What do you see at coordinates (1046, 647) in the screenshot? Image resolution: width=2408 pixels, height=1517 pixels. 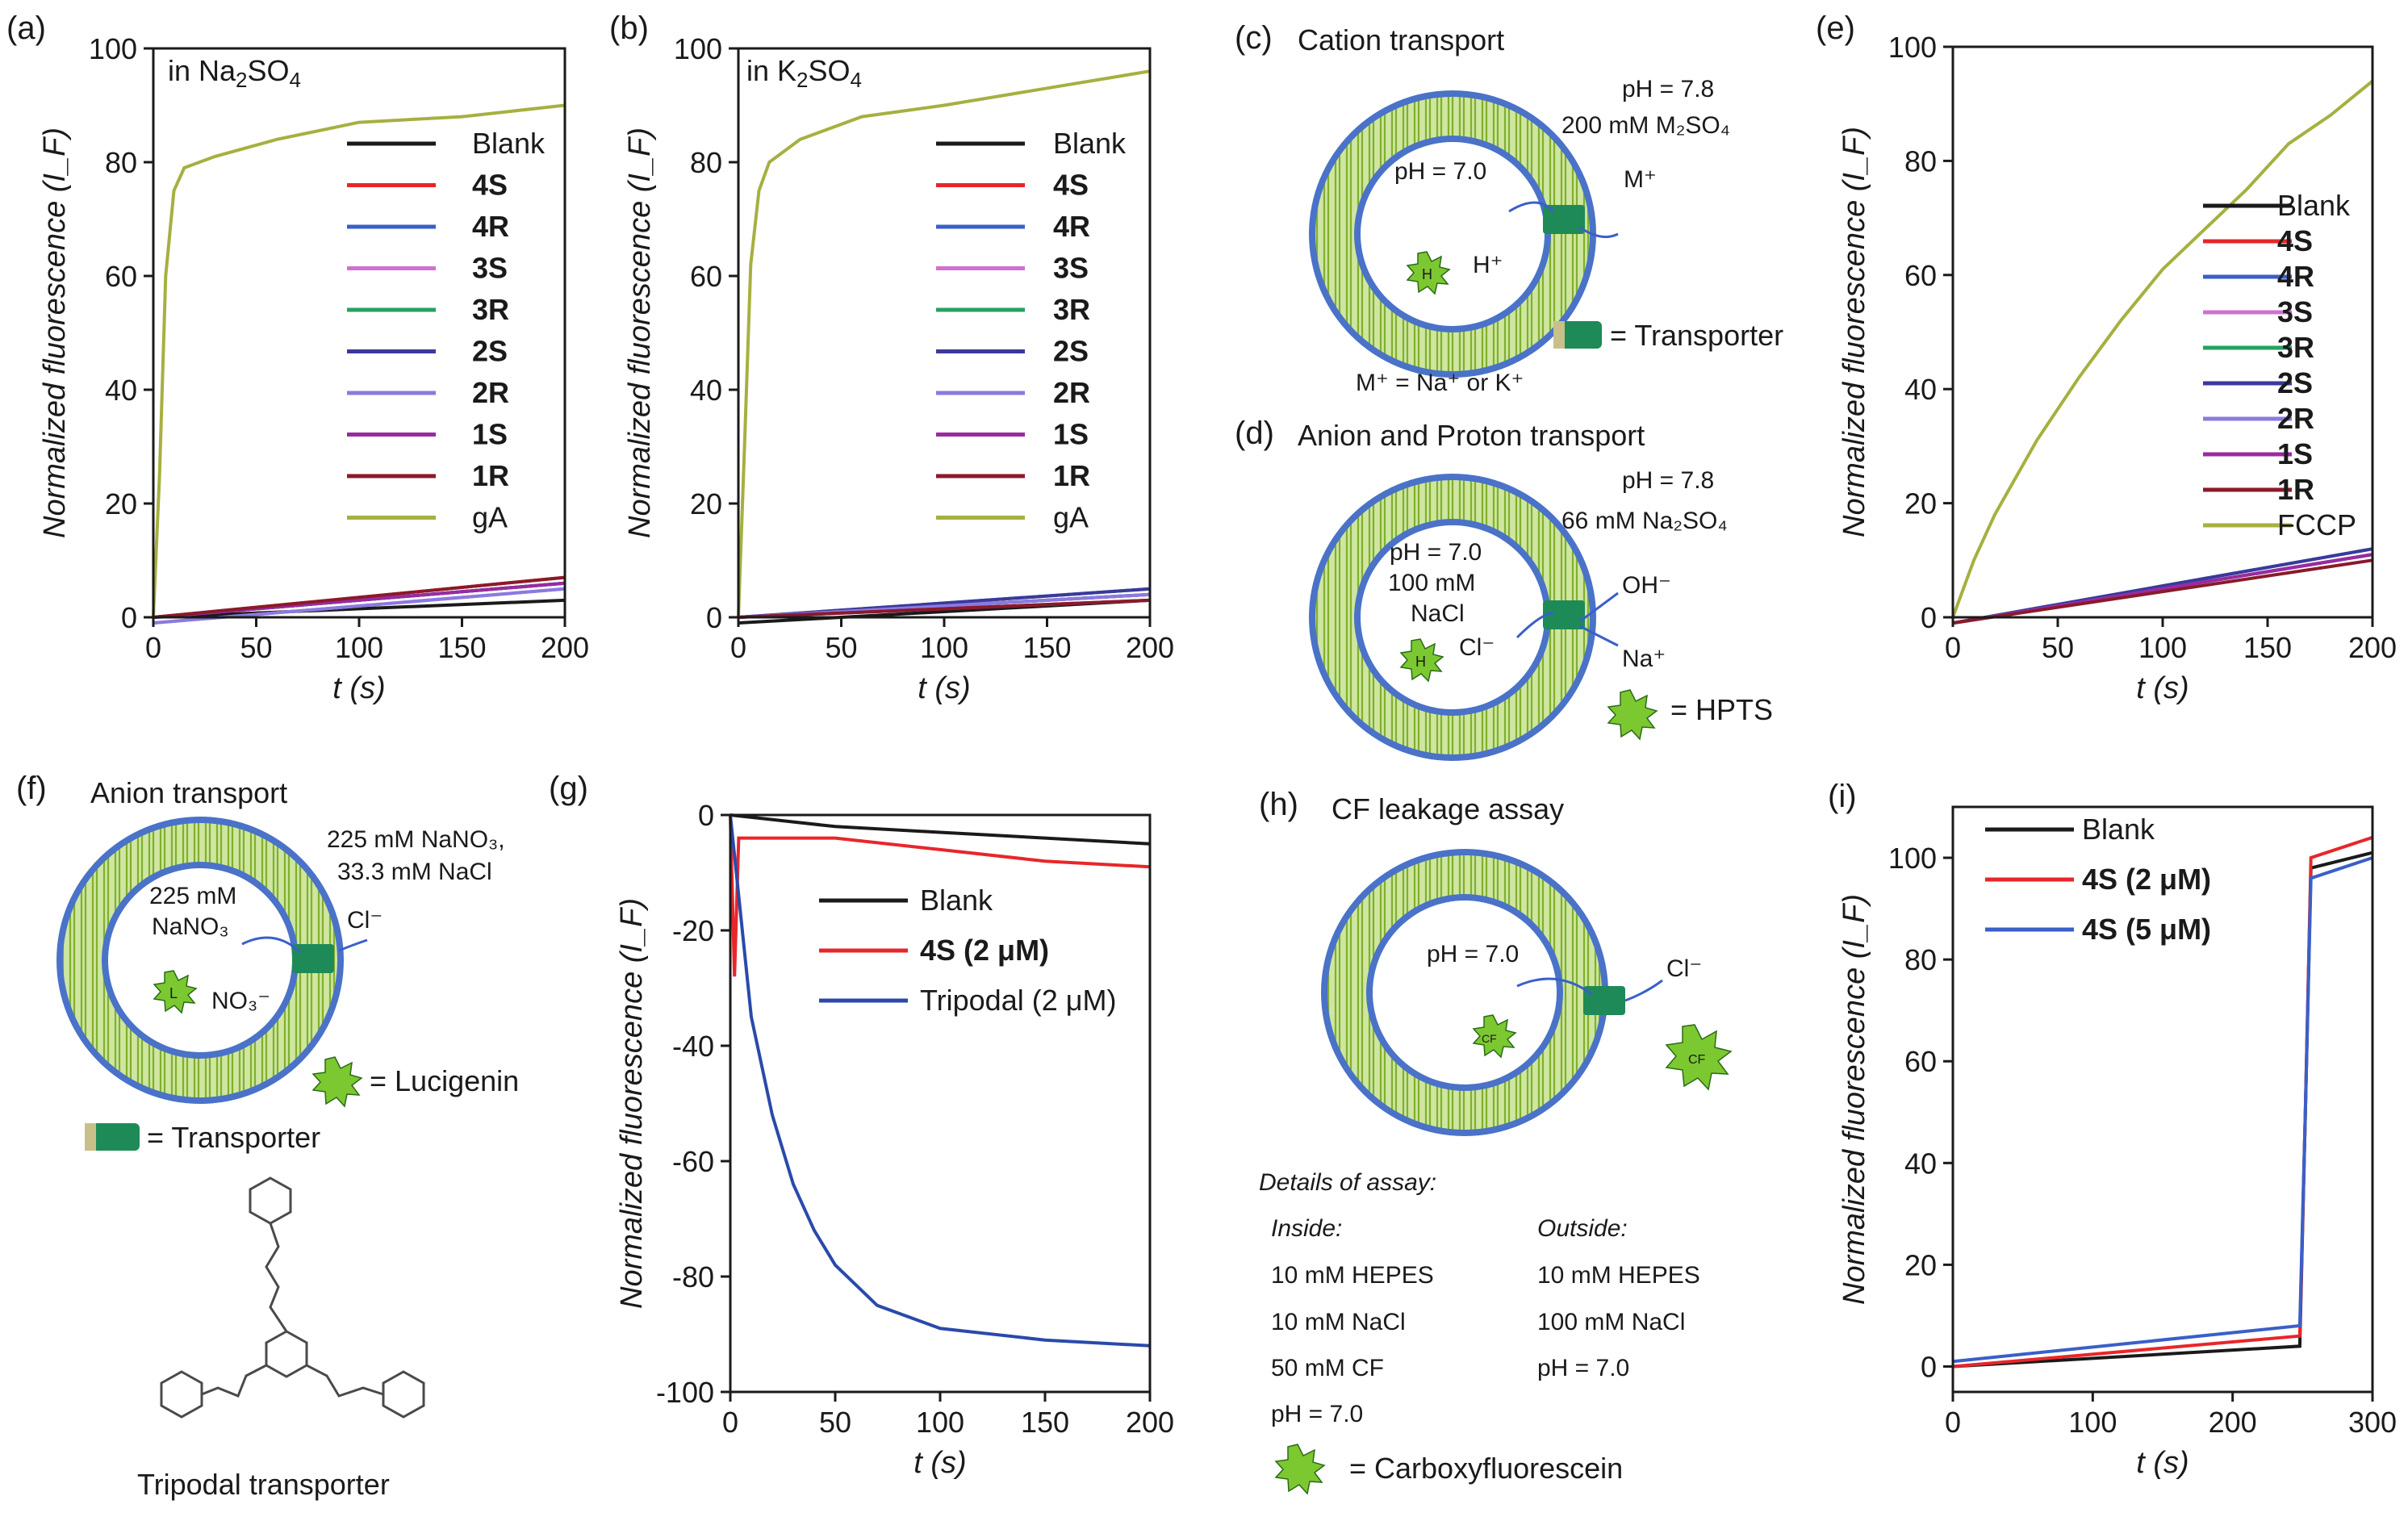 I see `x-tick-label-b-3: 150` at bounding box center [1046, 647].